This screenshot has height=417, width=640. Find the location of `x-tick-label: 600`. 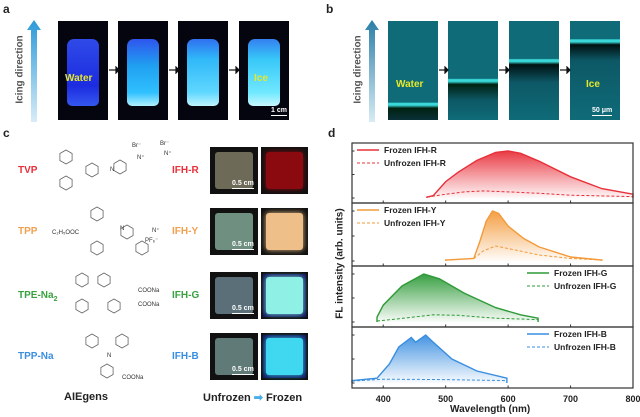

x-tick-label: 600 is located at coordinates (508, 399).